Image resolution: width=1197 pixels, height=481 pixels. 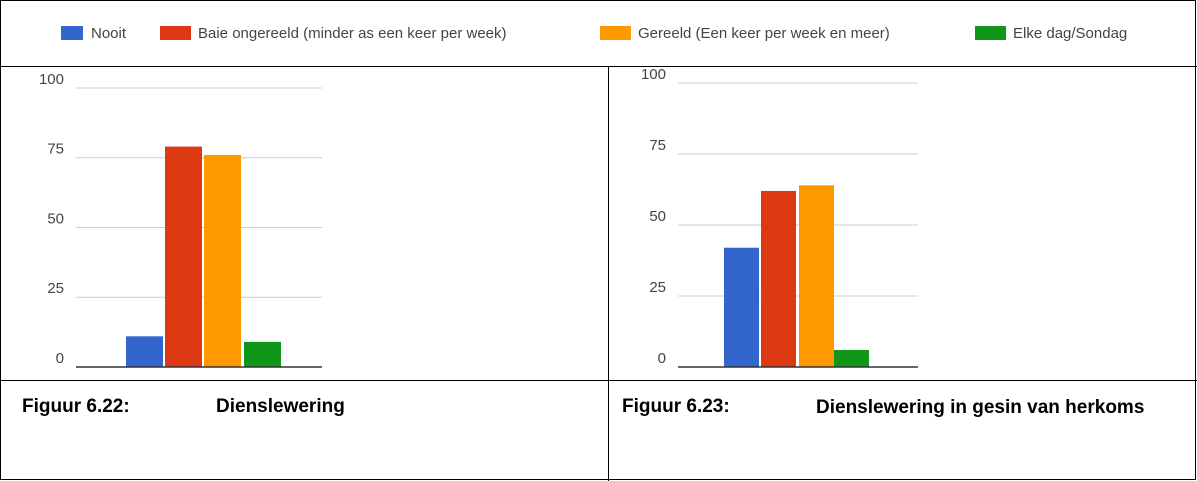 What do you see at coordinates (1070, 33) in the screenshot?
I see `legend-label: Elke dag/Sondag` at bounding box center [1070, 33].